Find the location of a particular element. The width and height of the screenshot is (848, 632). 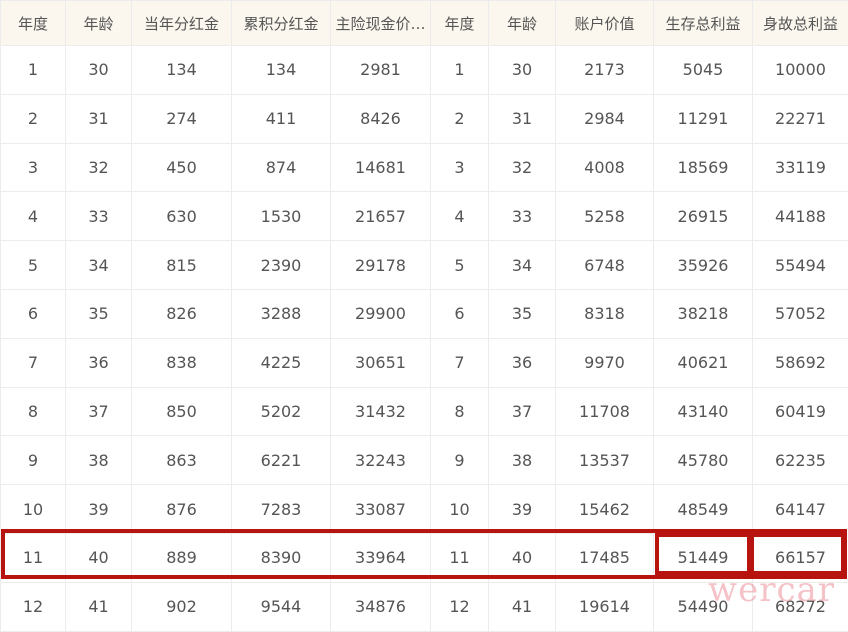

table-cell: 6748 is located at coordinates (605, 265).